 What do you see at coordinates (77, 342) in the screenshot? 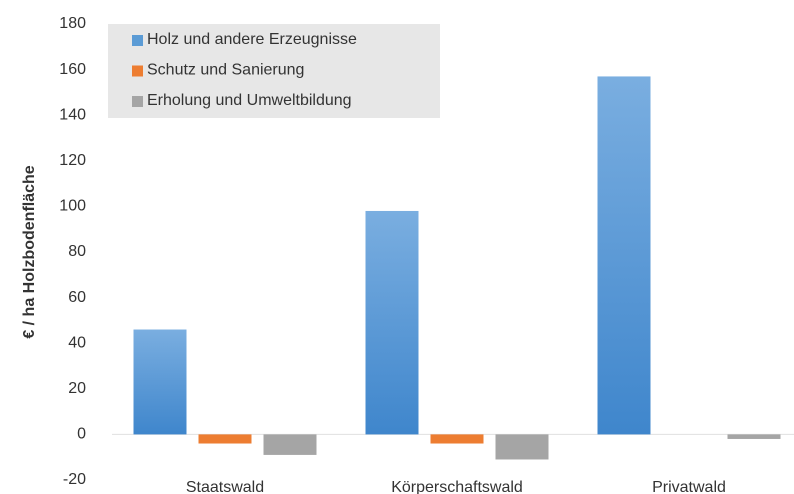
I see `y-tick-label: 40` at bounding box center [77, 342].